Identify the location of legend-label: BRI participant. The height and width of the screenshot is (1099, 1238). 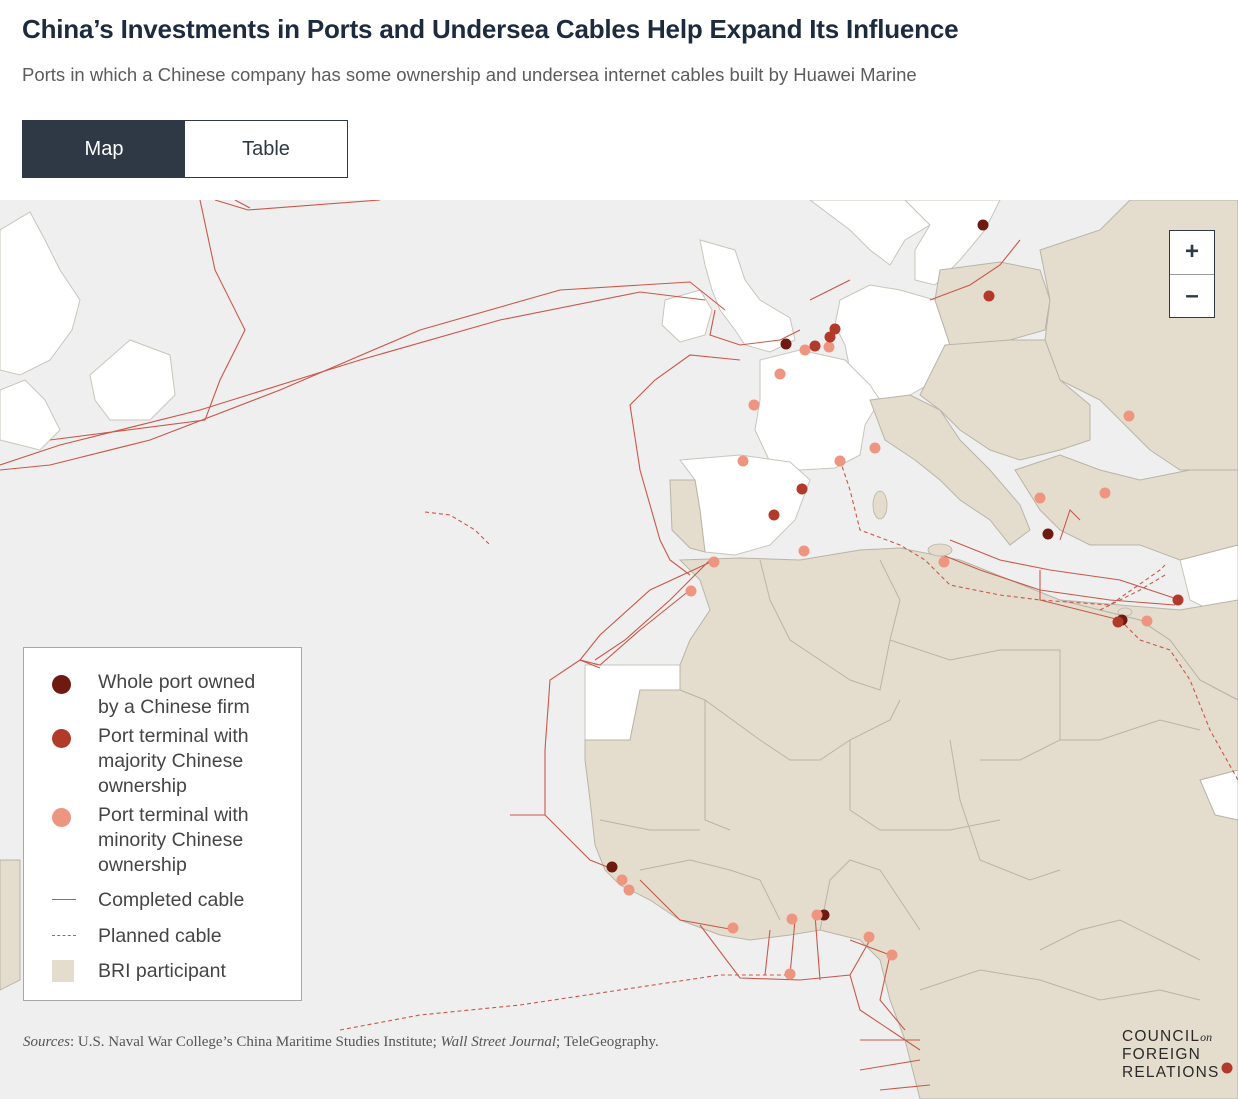
(162, 971).